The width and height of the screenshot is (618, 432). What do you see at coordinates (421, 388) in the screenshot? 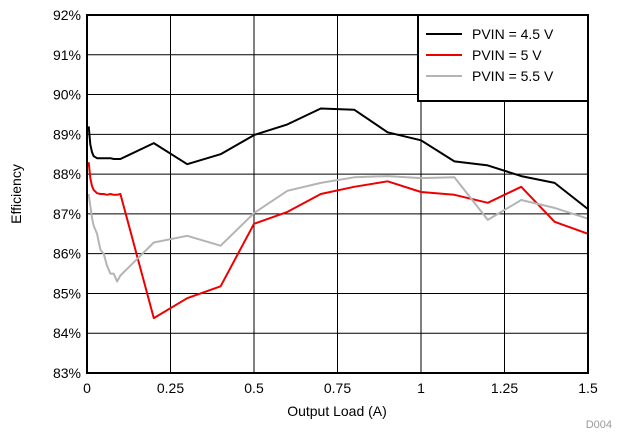
I see `x-tick-label: 1` at bounding box center [421, 388].